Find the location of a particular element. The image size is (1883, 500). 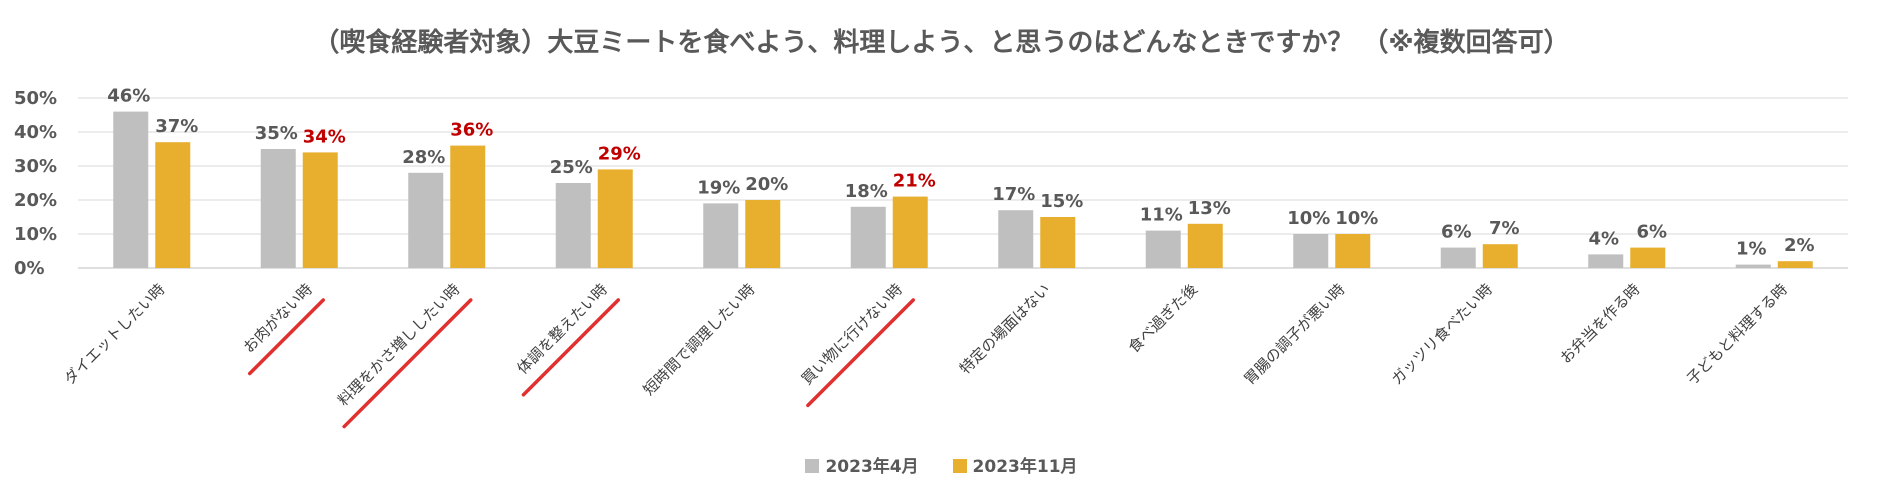

data-label: 46% is located at coordinates (128, 96).